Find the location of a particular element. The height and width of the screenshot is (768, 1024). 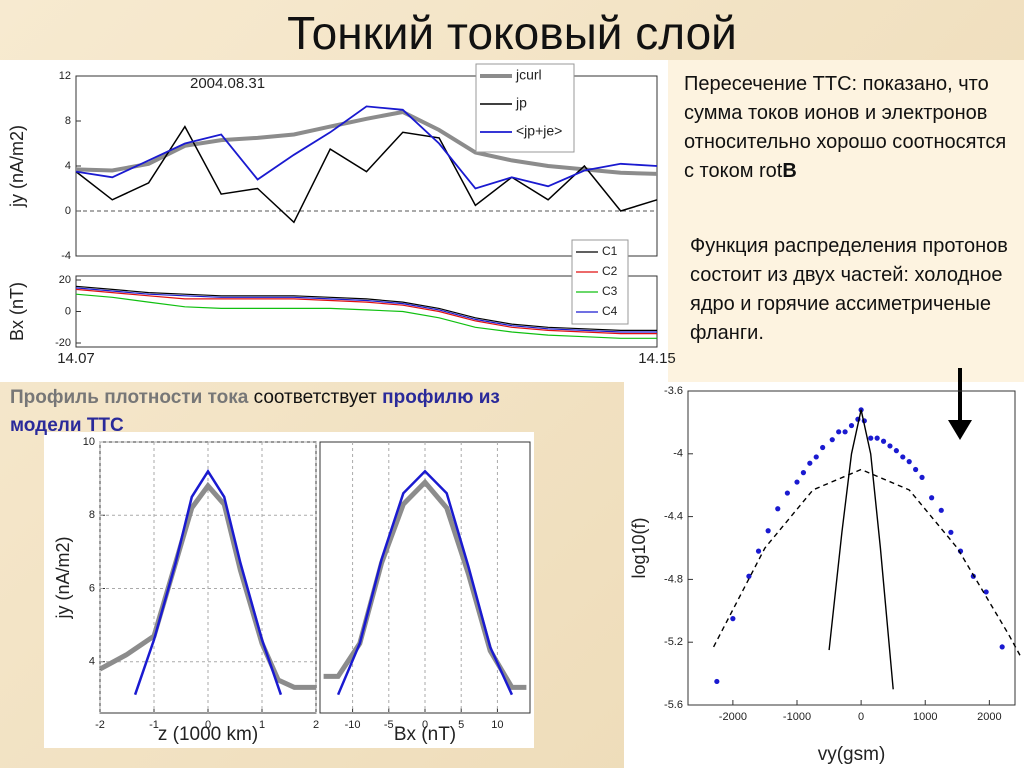

x-axis-label: vy(gsm) is located at coordinates (852, 754).